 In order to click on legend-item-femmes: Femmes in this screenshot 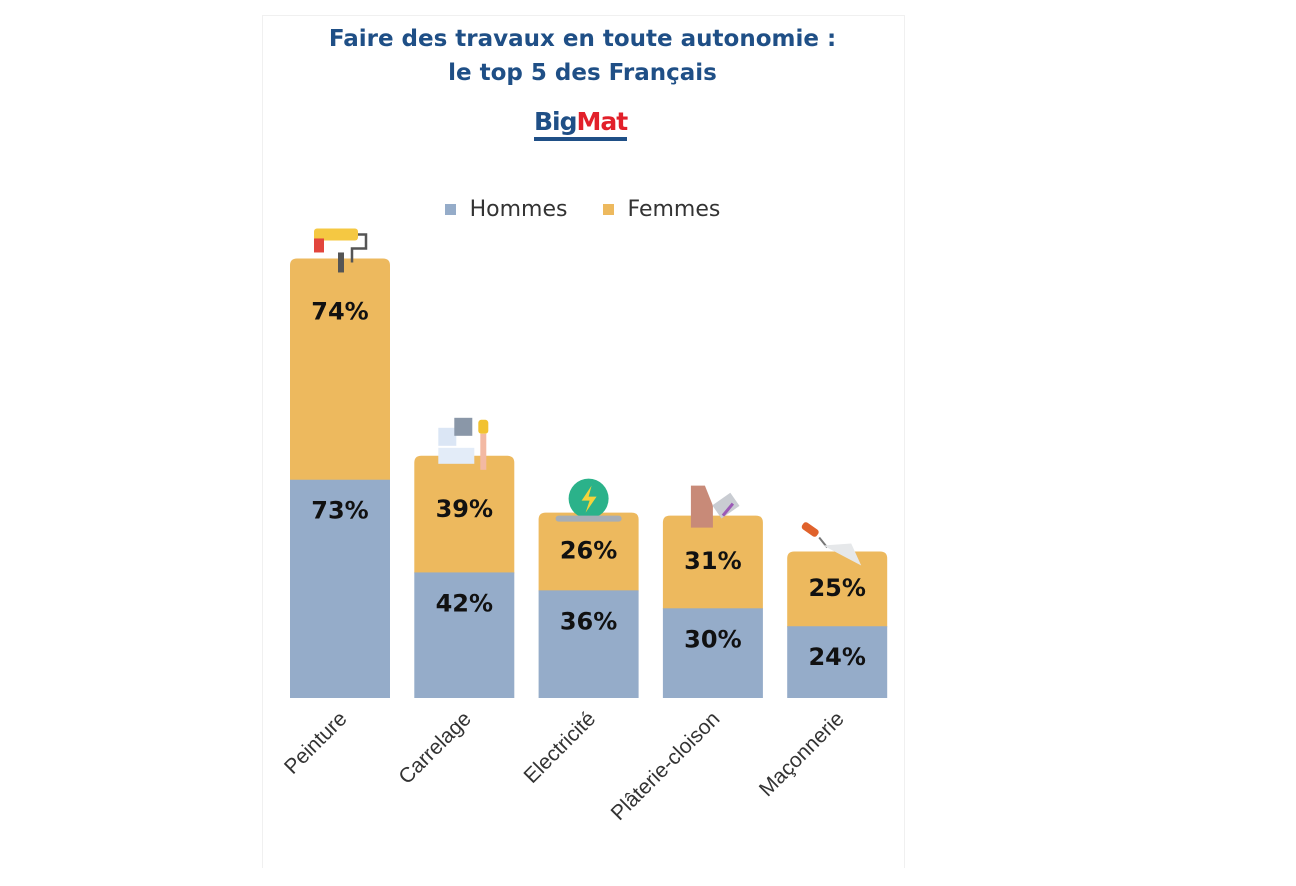, I will do `click(661, 209)`.